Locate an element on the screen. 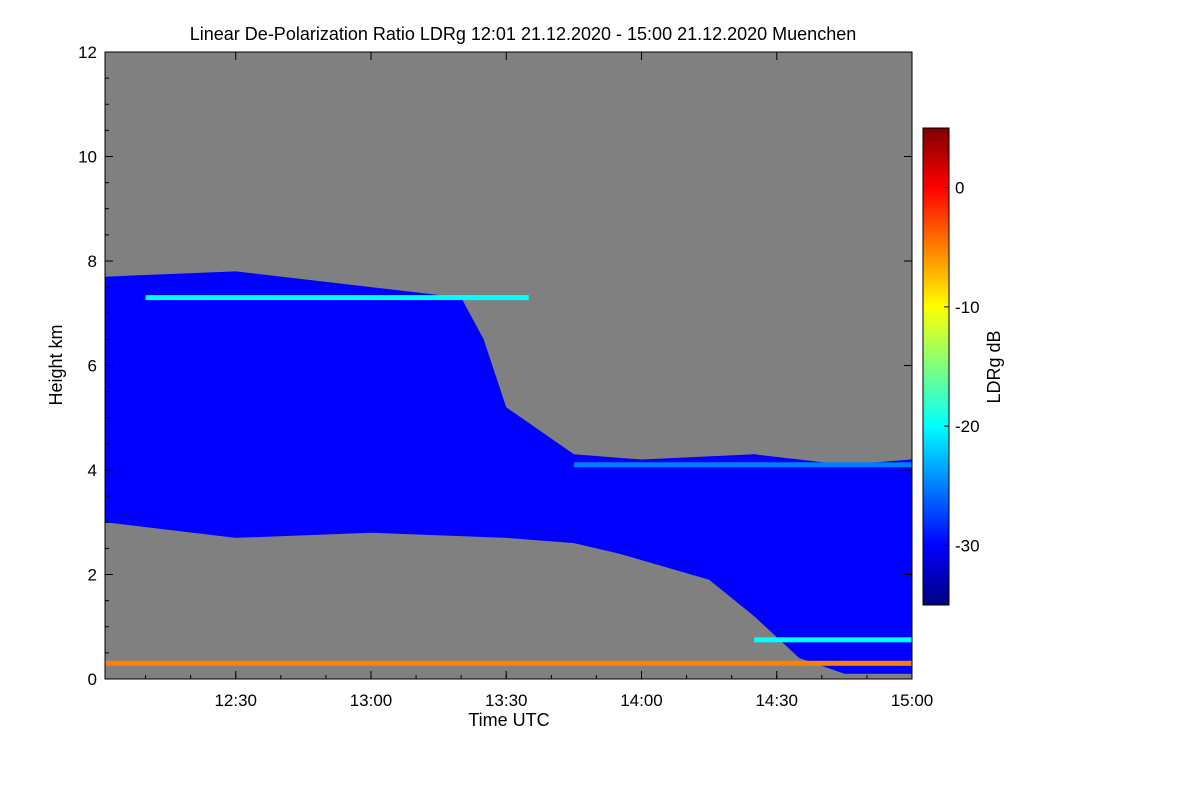 The image size is (1200, 800). x-tick-label: 15:00 is located at coordinates (912, 700).